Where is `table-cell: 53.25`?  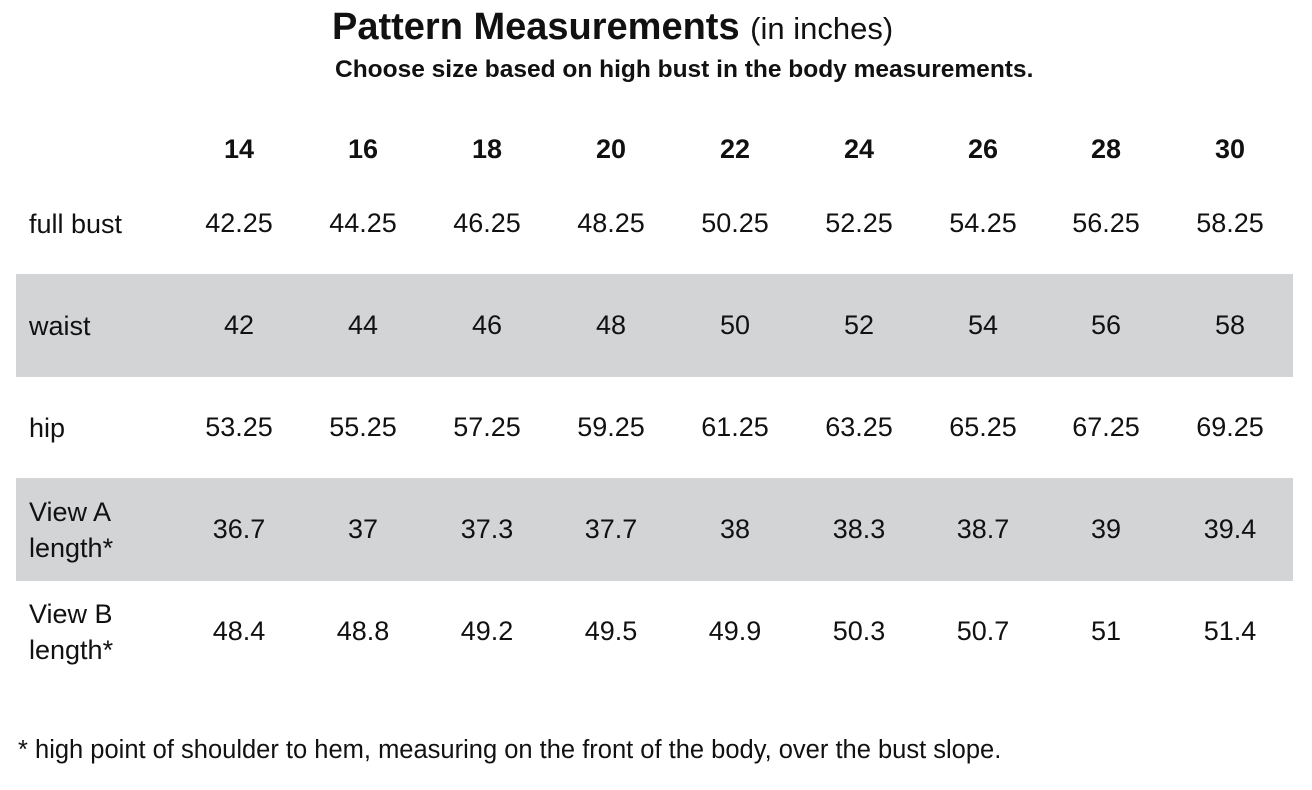
table-cell: 53.25 is located at coordinates (239, 427).